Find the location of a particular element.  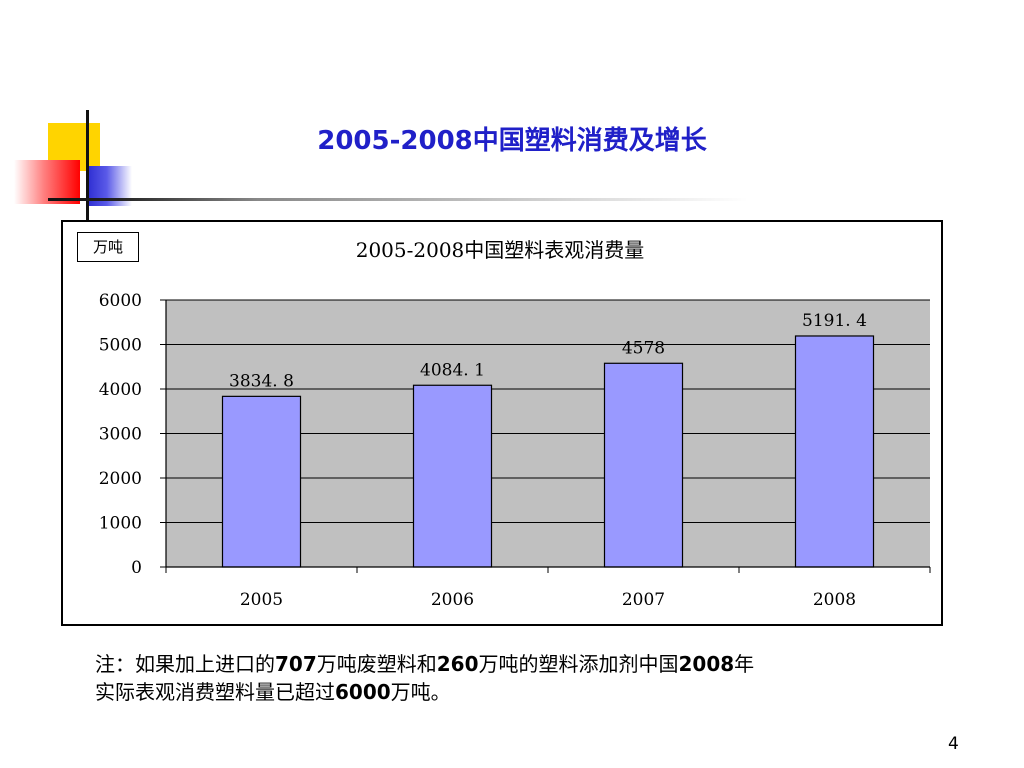

note-line-1: 注：如果加上进口的707万吨废塑料和260万吨的塑料添加剂中国2008年 is located at coordinates (525, 664).